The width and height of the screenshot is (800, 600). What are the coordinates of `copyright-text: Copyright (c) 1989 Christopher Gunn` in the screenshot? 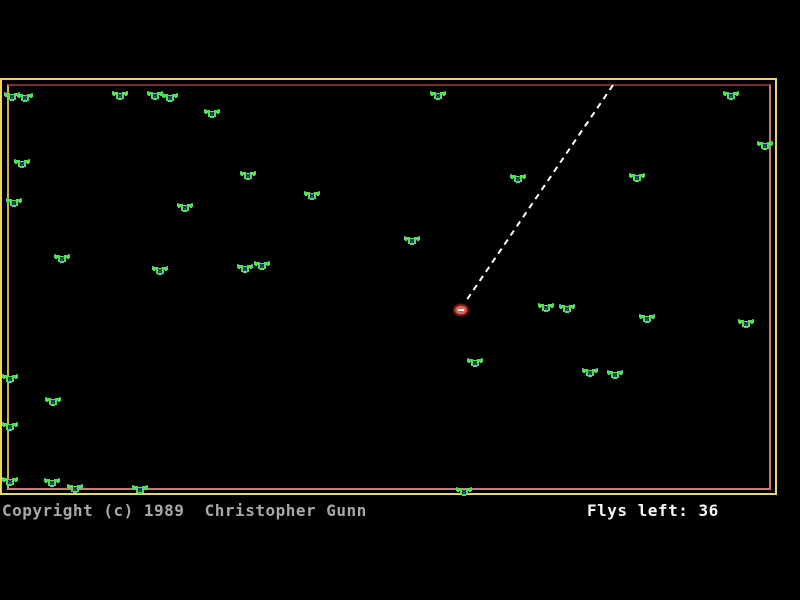 It's located at (184, 510).